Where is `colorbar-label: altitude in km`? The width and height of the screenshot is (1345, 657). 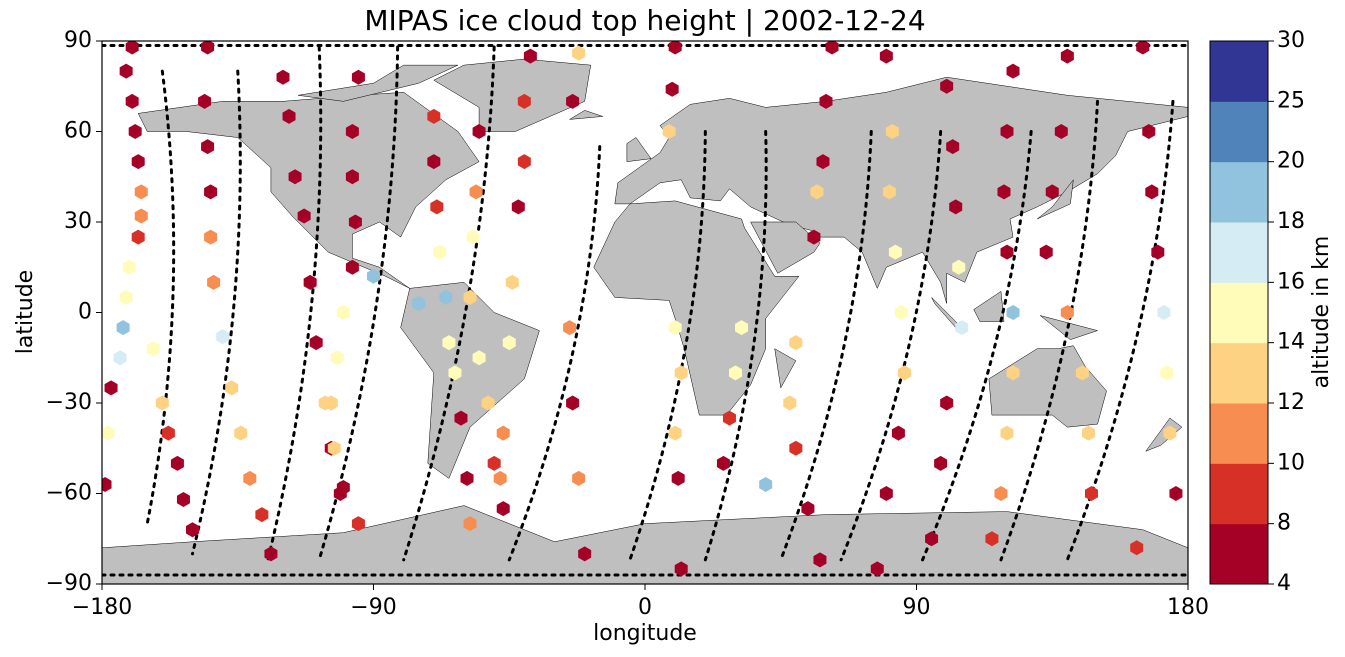
colorbar-label: altitude in km is located at coordinates (1321, 312).